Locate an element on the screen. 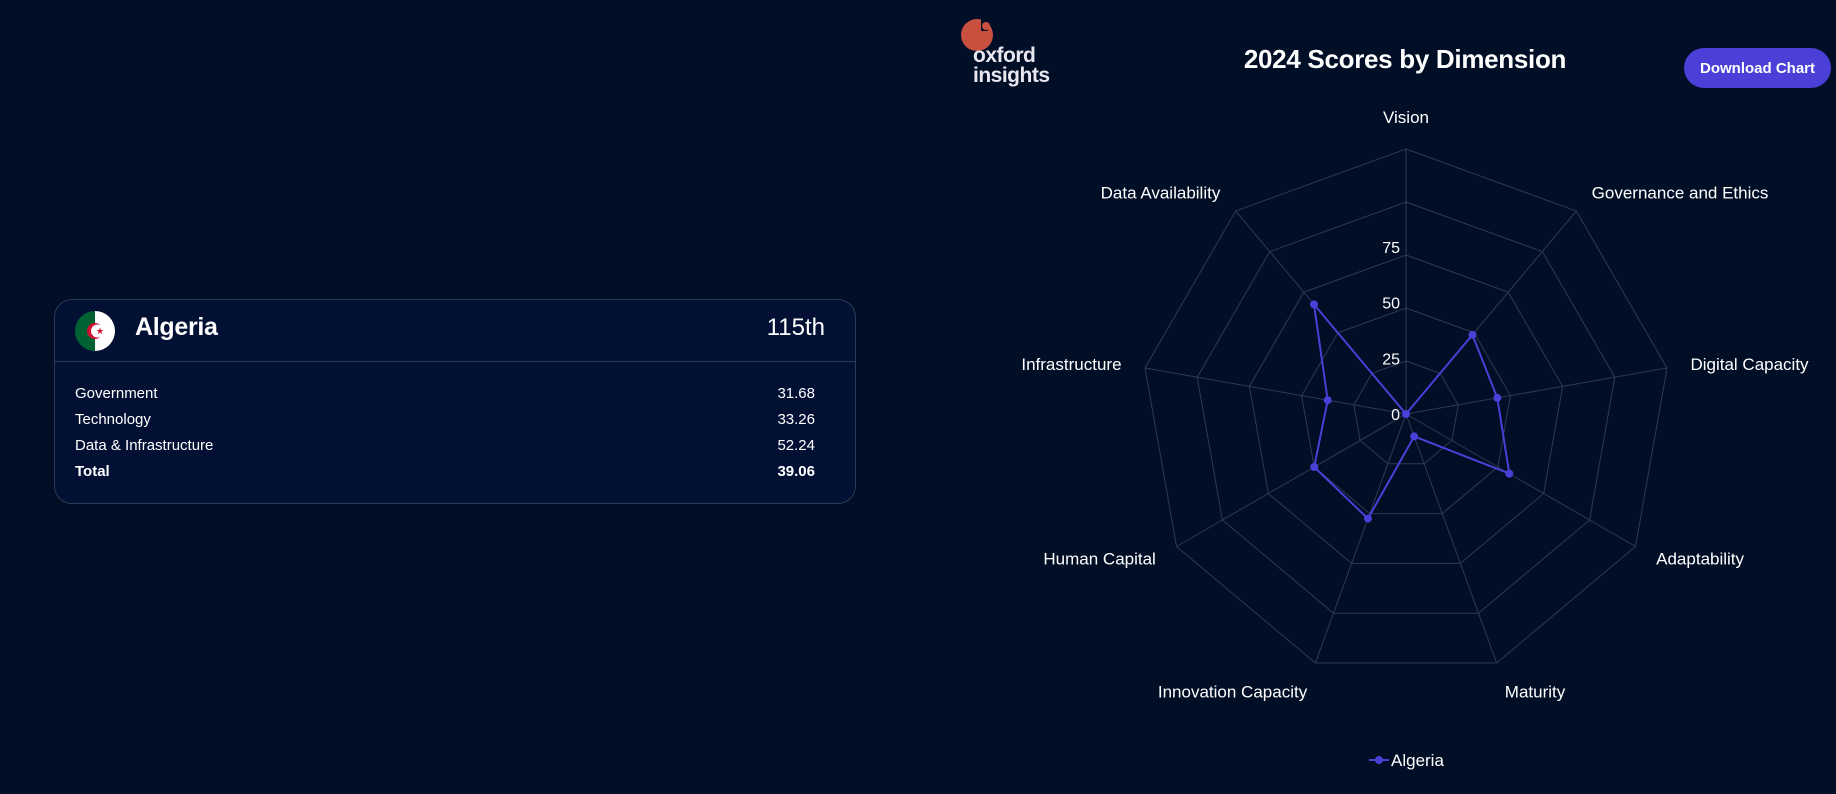  algeria-flag-icon is located at coordinates (95, 331).